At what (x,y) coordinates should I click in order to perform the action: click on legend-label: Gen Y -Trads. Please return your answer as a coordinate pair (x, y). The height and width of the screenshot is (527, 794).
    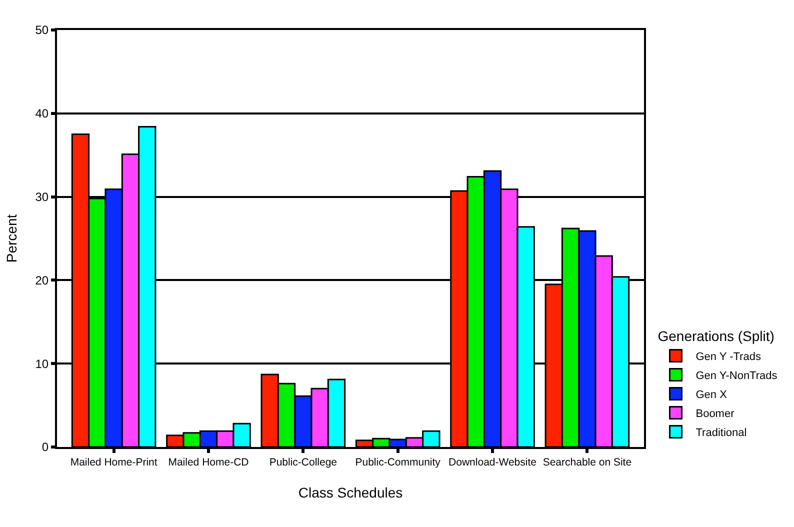
    Looking at the image, I should click on (729, 356).